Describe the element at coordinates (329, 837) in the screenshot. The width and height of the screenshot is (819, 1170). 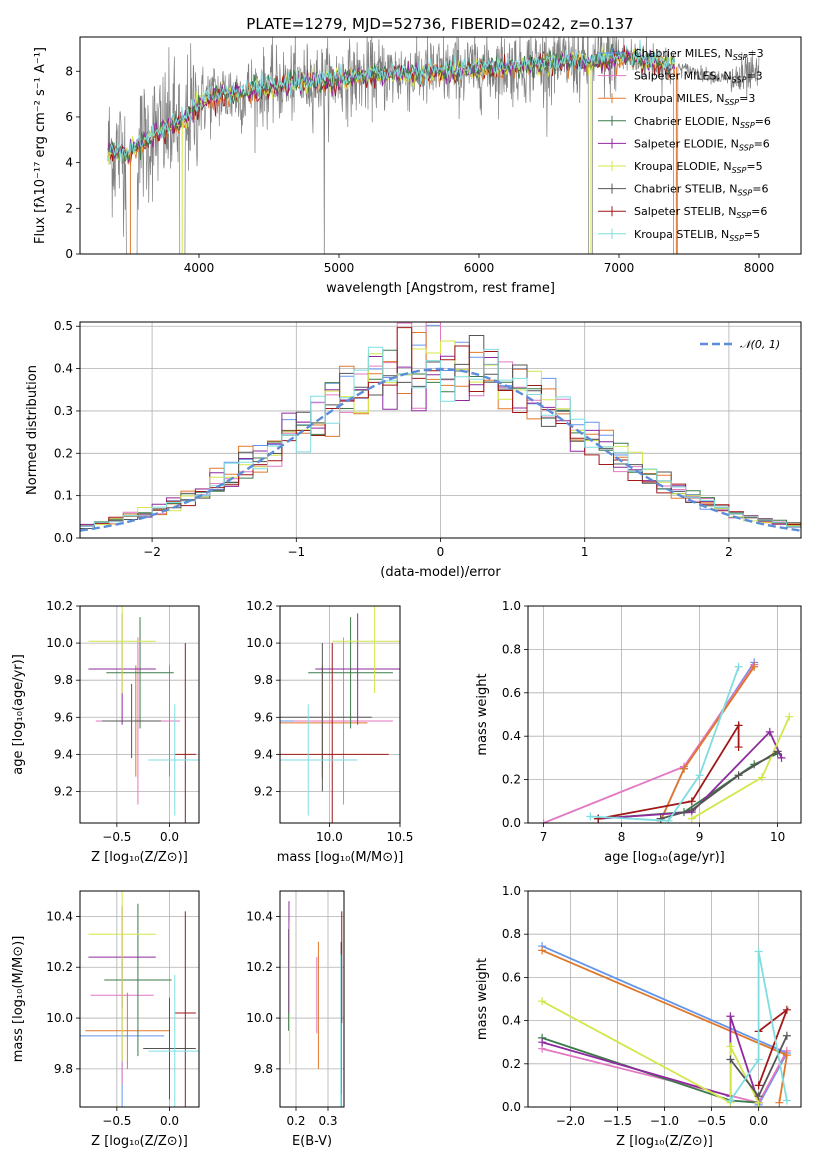
I see `x-tick-label: 10.0` at that location.